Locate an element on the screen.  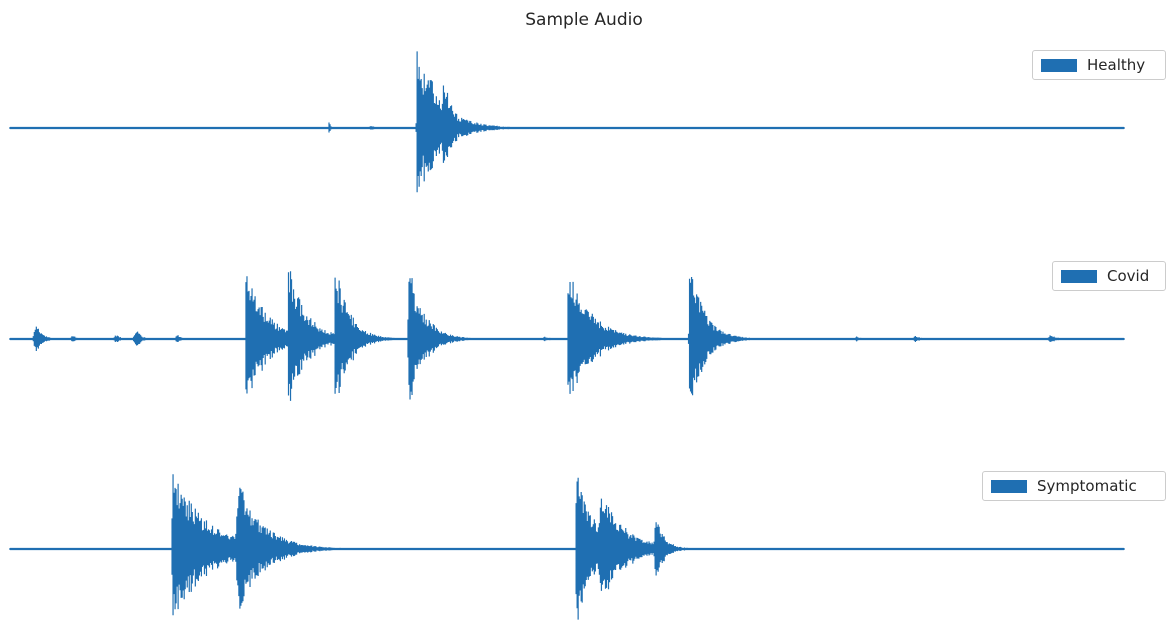
legend-covid: Covid is located at coordinates (1109, 276).